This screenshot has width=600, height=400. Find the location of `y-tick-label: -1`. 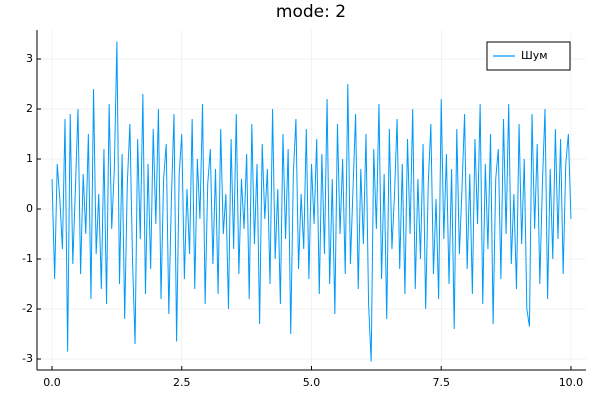

y-tick-label: -1 is located at coordinates (27, 258).